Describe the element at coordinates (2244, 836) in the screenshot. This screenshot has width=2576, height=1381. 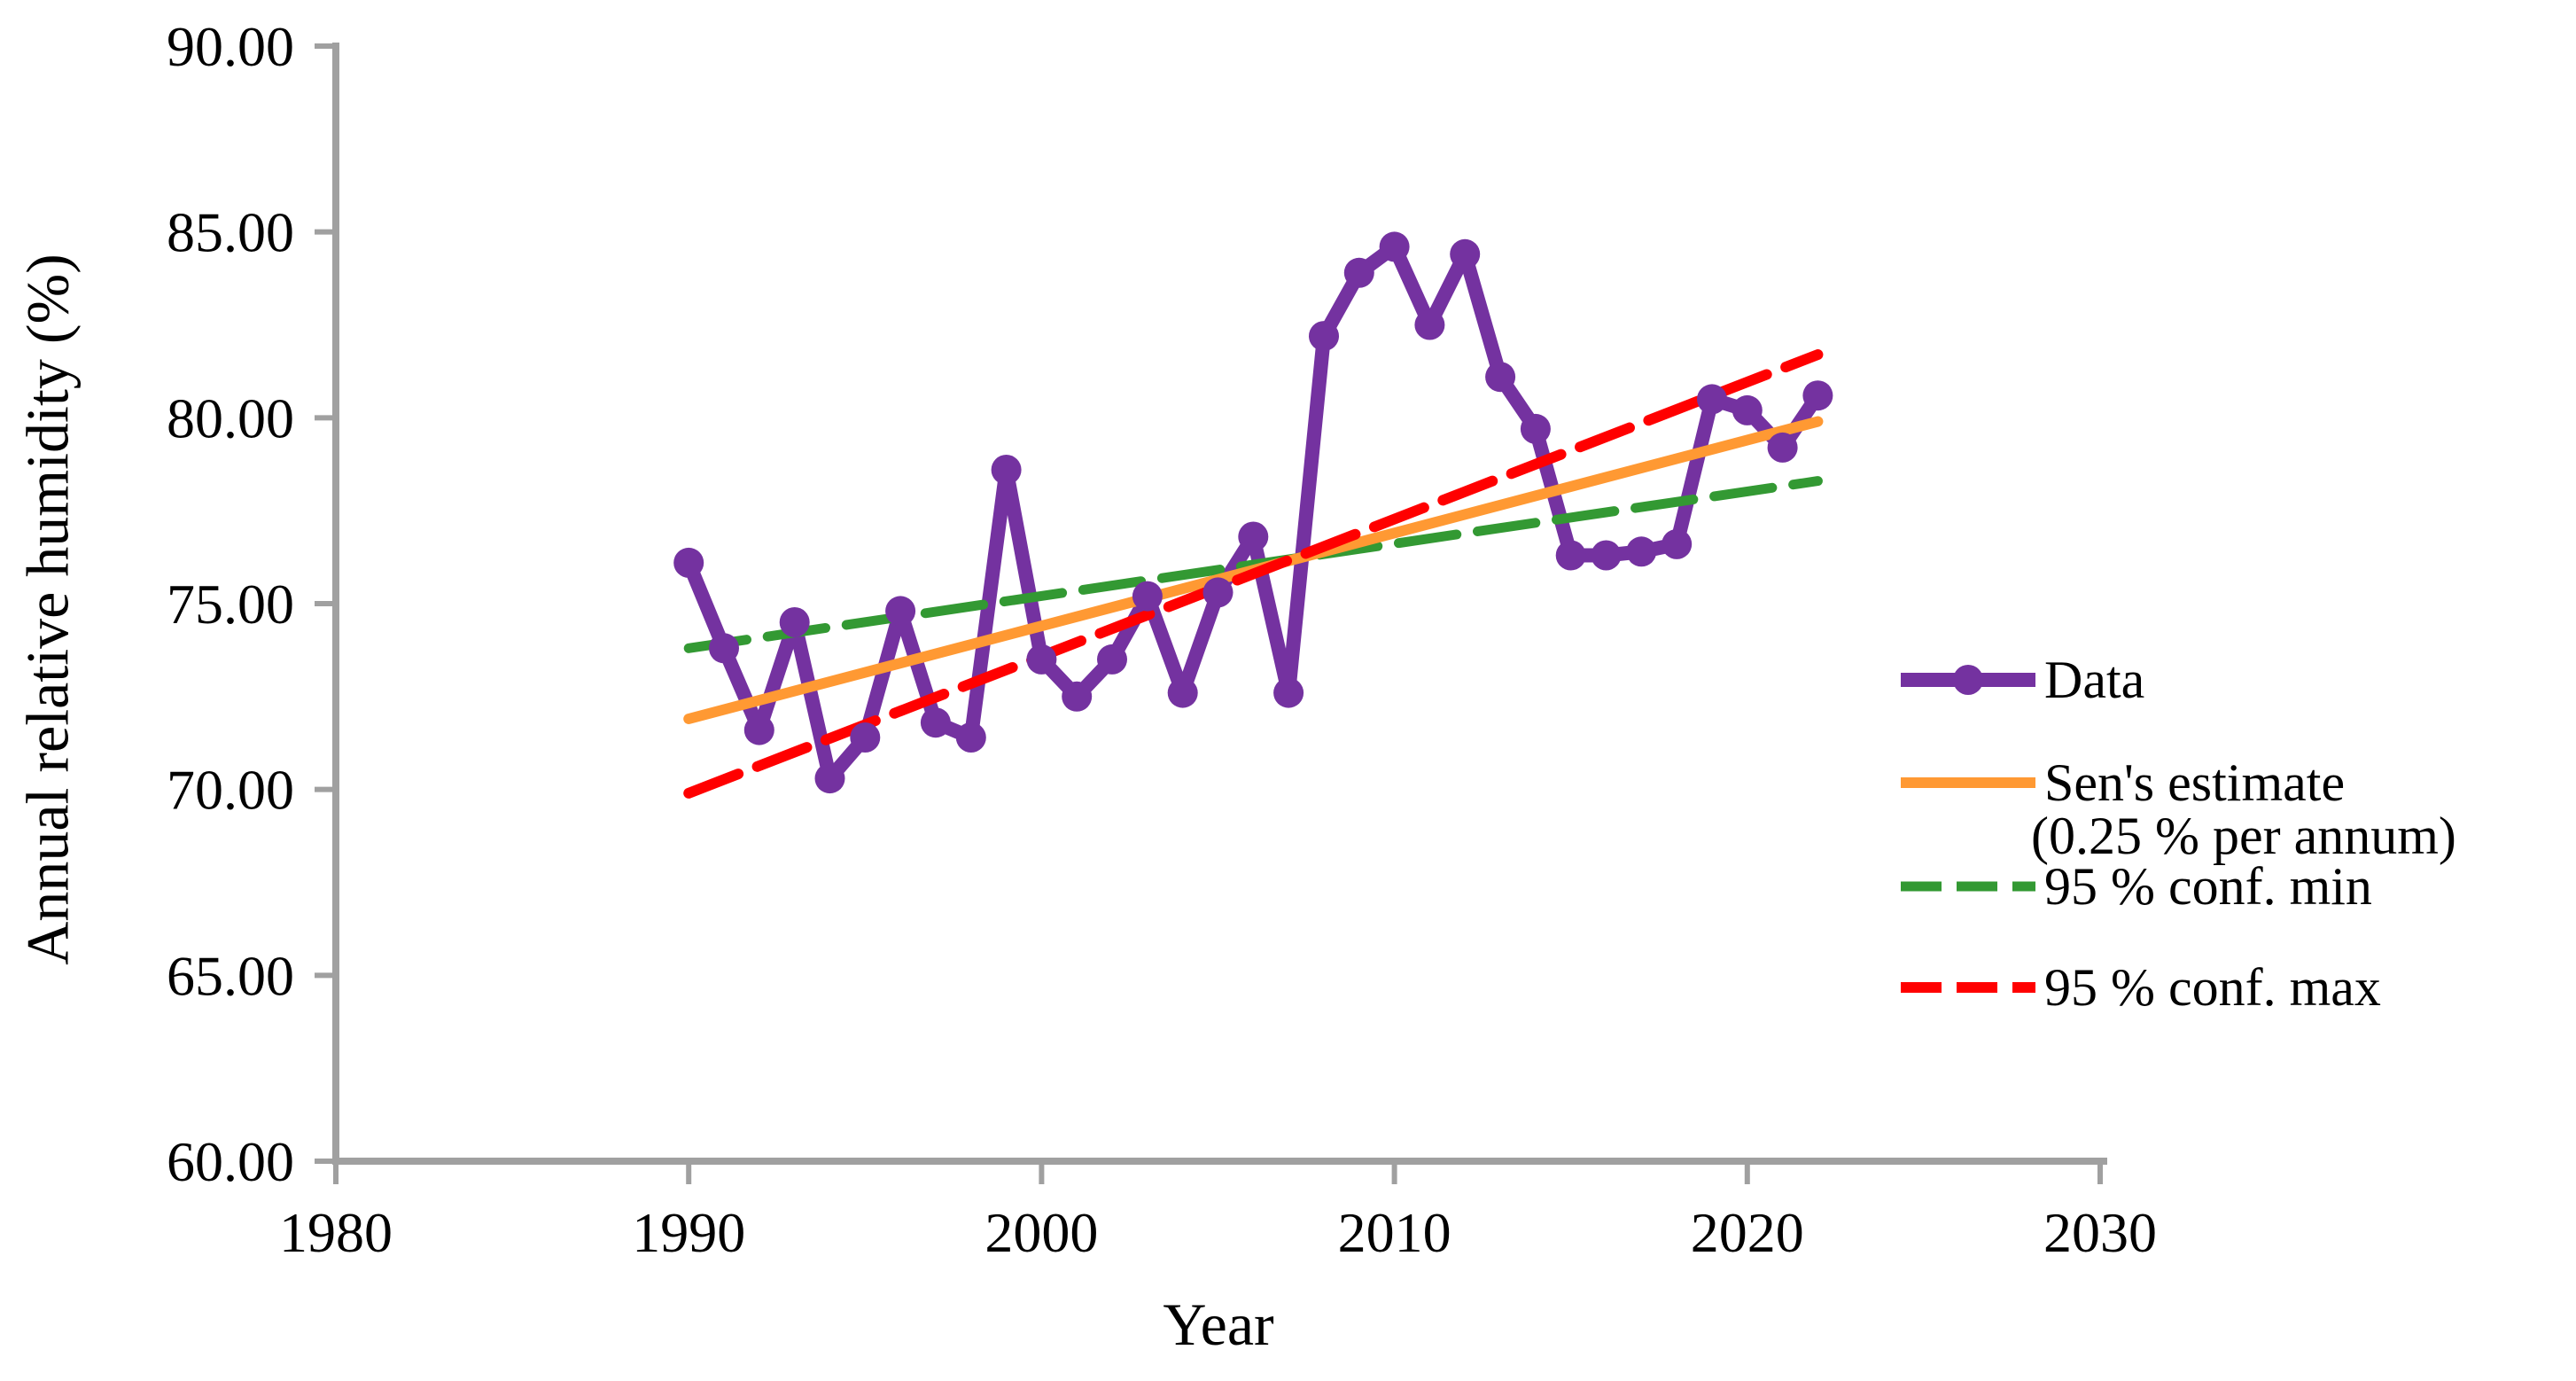
I see `legend-label-sens-estimate-rate: (0.25 % per annum)` at that location.